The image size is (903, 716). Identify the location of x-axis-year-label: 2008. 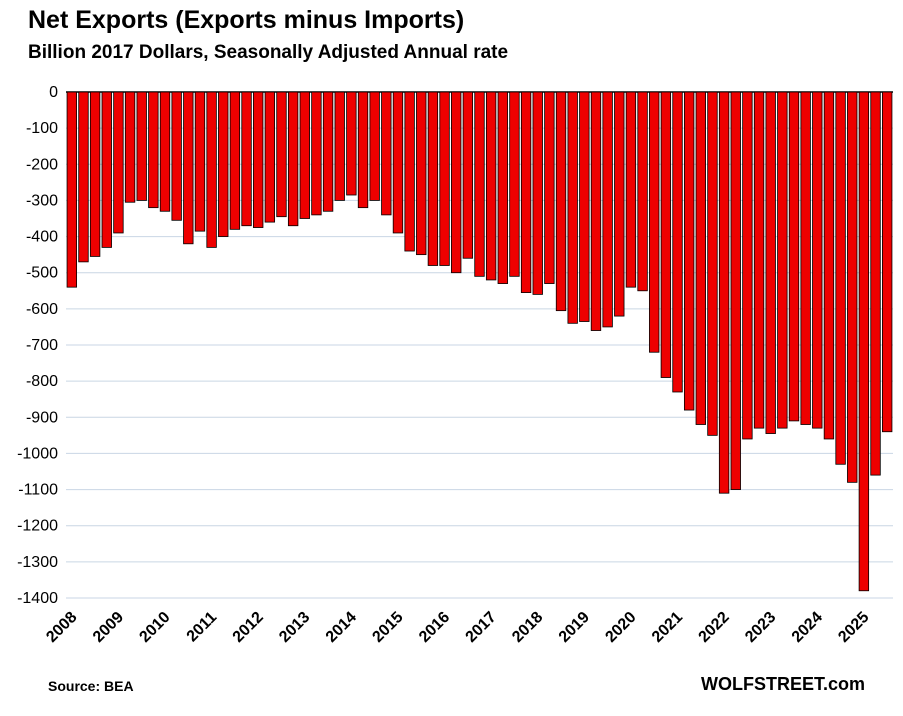
(61, 627).